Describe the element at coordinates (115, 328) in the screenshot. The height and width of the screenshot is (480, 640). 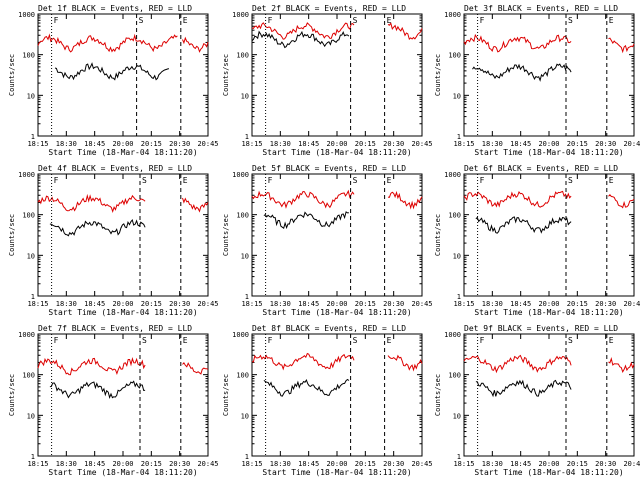
I see `panel-title: Det 7f BLACK = Events, RED = LLD` at that location.